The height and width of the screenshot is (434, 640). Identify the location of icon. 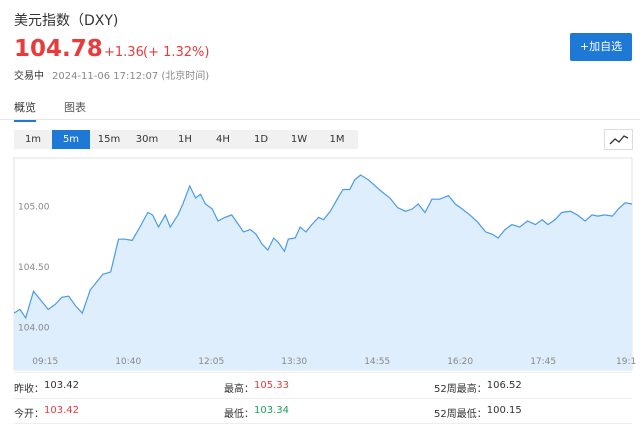
(619, 140).